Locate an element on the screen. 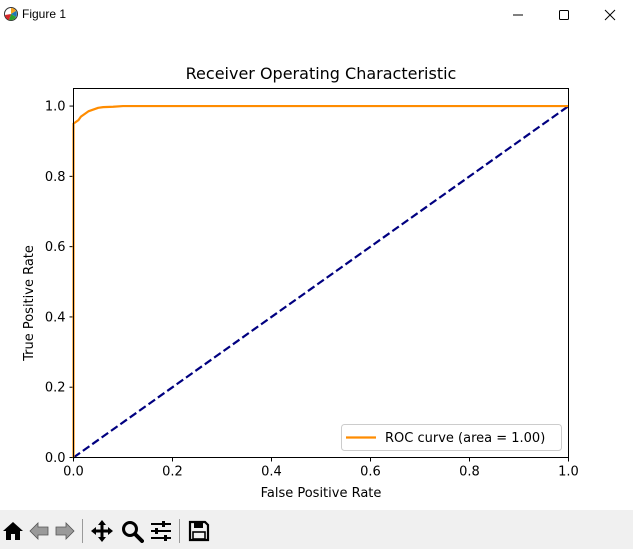 This screenshot has height=549, width=633. y-tick-label: 0.4 is located at coordinates (55, 317).